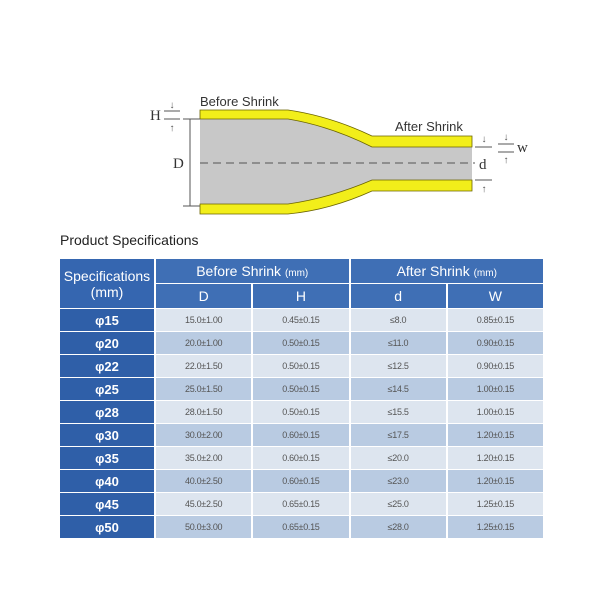 Image resolution: width=600 pixels, height=600 pixels. I want to click on cell-D: 40.0±2.50, so click(204, 481).